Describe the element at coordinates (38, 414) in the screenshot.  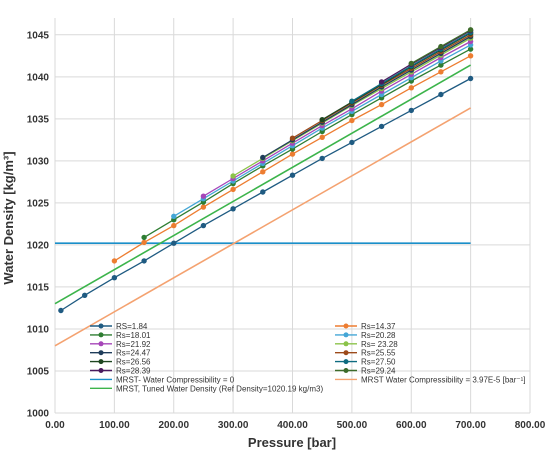
I see `y-tick-label: 1000` at that location.